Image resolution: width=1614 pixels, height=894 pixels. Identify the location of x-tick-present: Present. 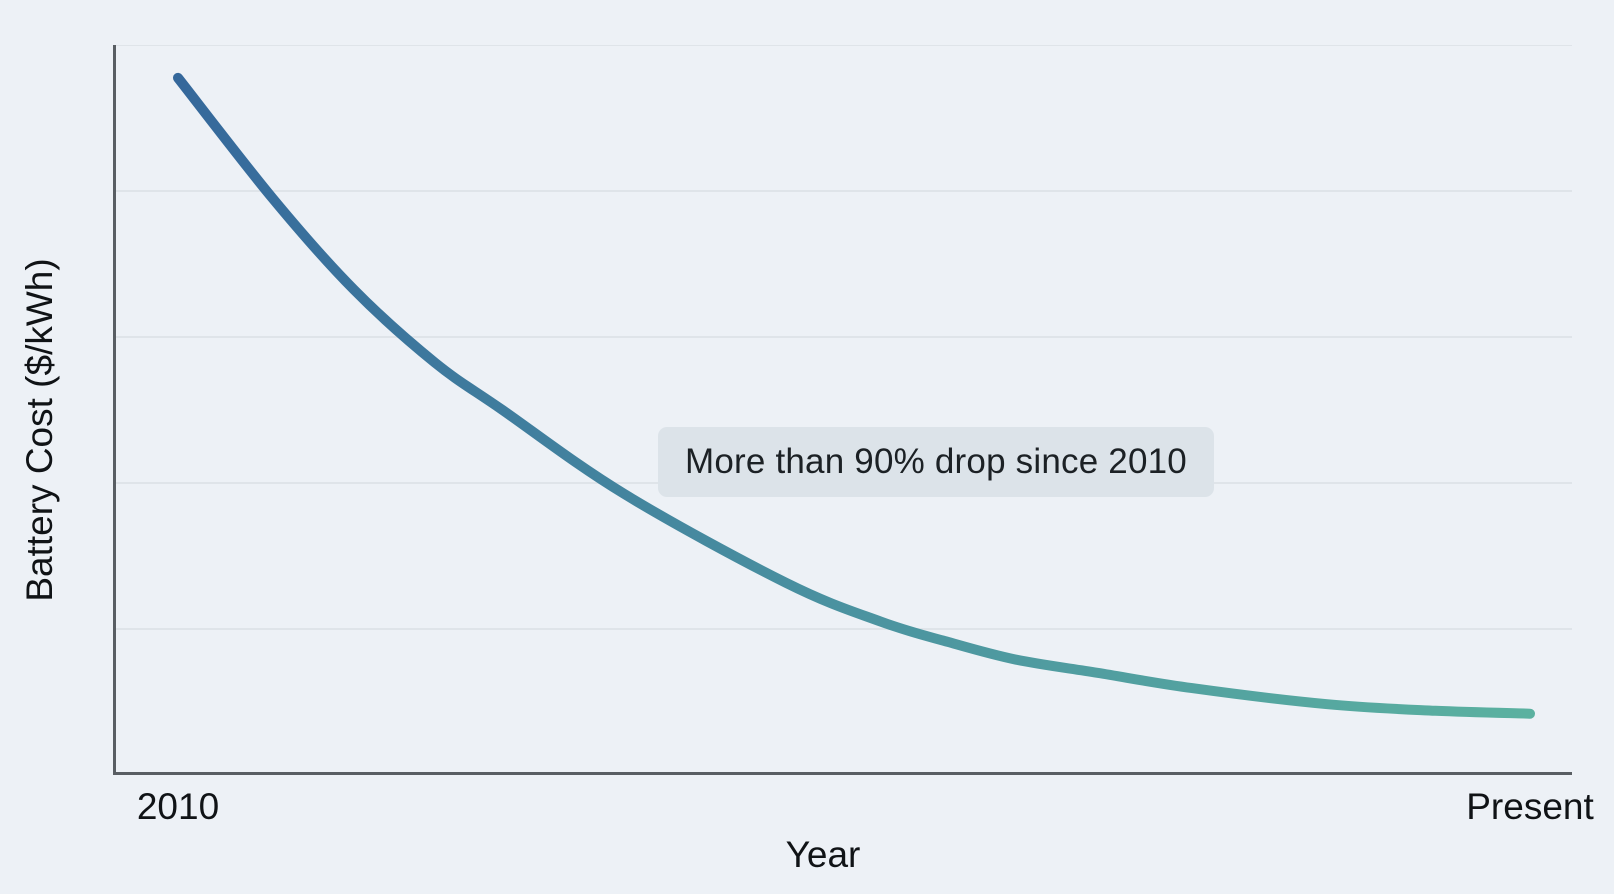
(1530, 806).